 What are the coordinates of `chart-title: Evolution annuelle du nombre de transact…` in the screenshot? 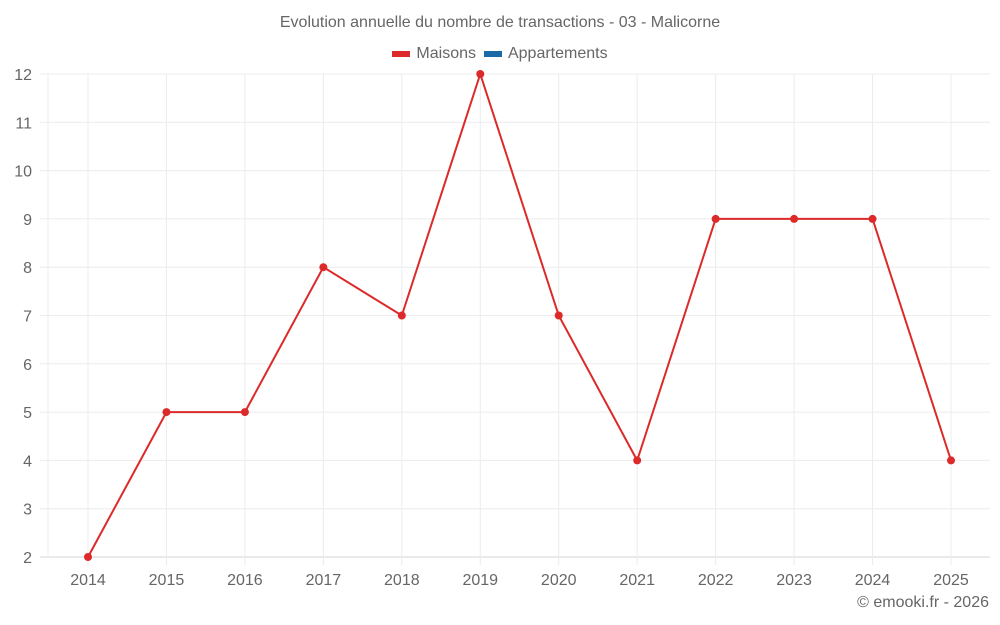 It's located at (500, 22).